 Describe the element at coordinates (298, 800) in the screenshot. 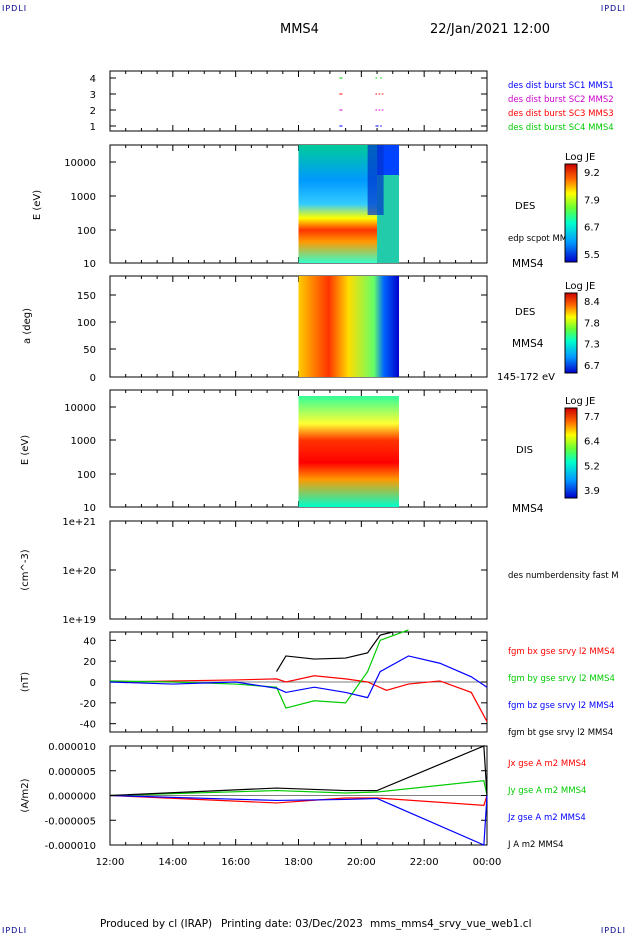

I see `current-panel-series-Jx` at that location.